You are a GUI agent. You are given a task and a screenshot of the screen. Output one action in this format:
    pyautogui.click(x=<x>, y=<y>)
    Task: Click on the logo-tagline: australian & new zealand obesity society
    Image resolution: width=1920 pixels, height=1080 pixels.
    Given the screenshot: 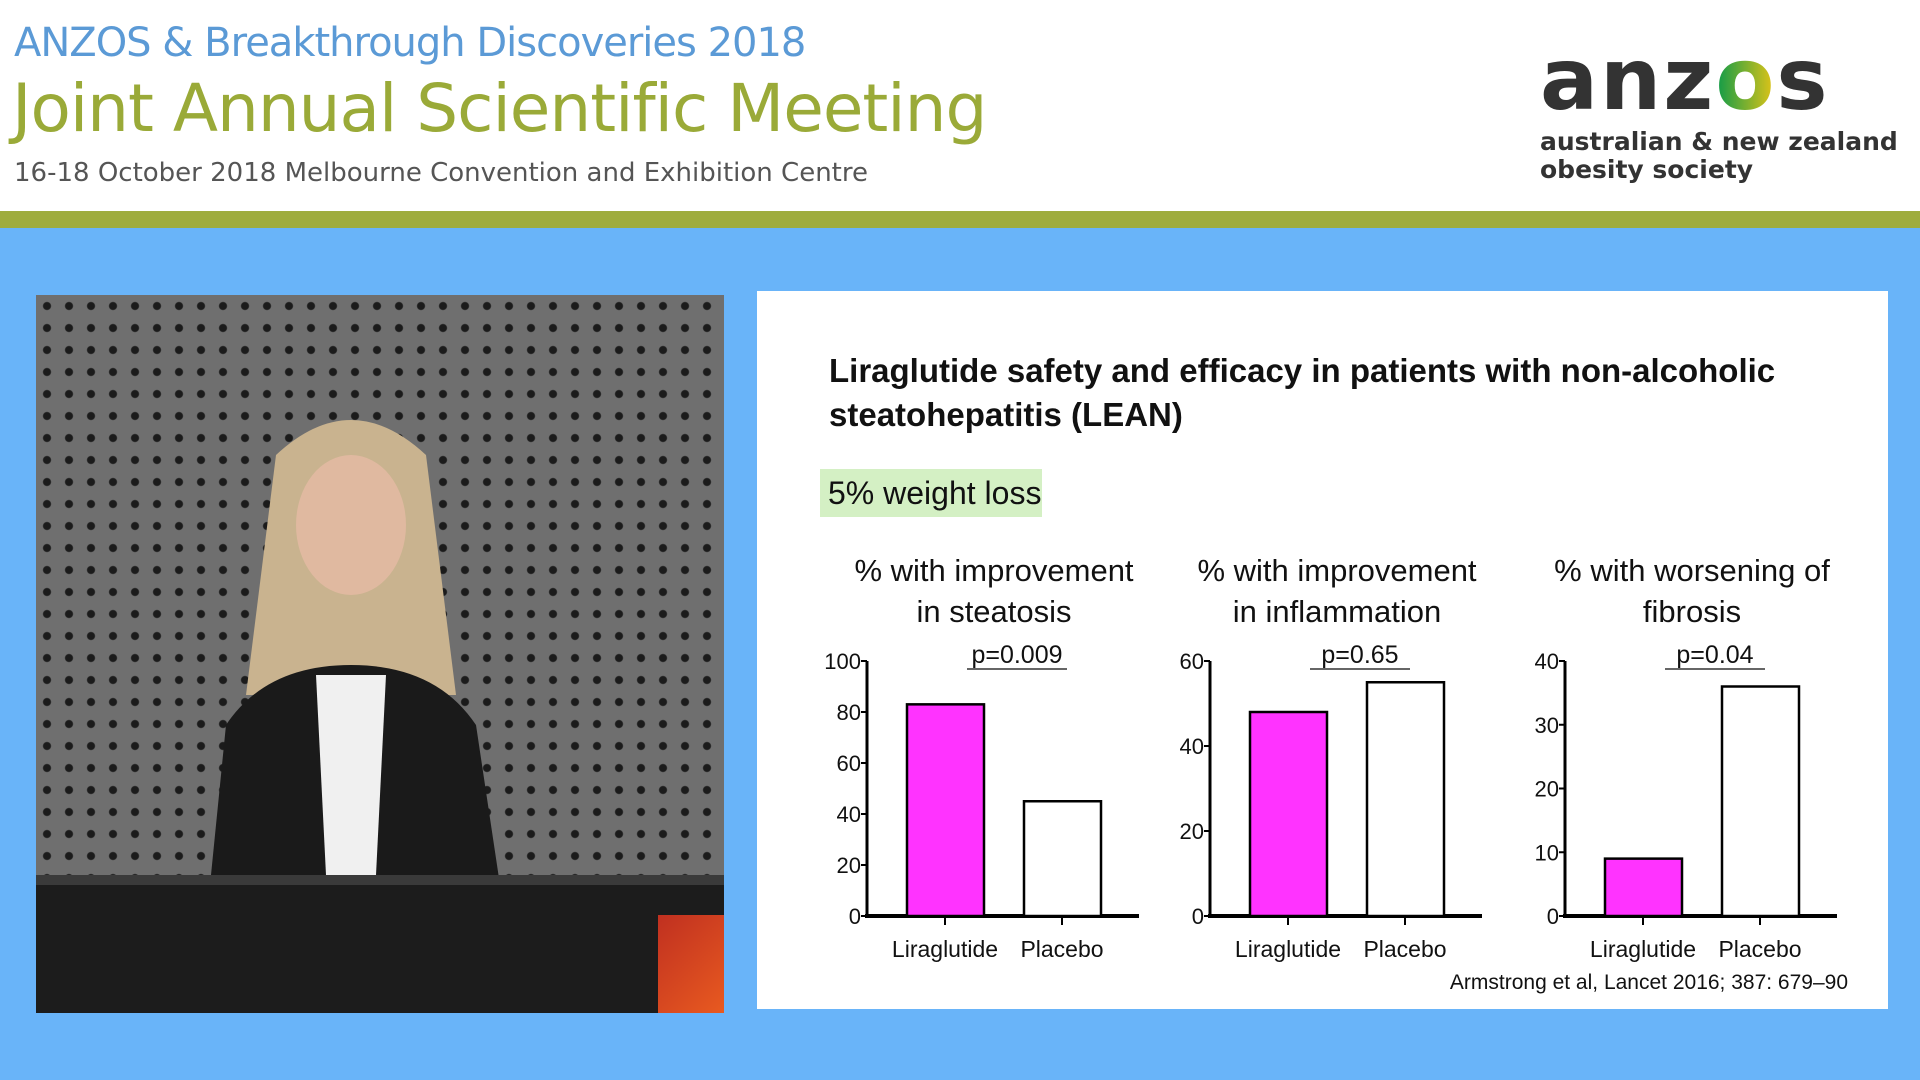 What is the action you would take?
    pyautogui.click(x=1725, y=156)
    